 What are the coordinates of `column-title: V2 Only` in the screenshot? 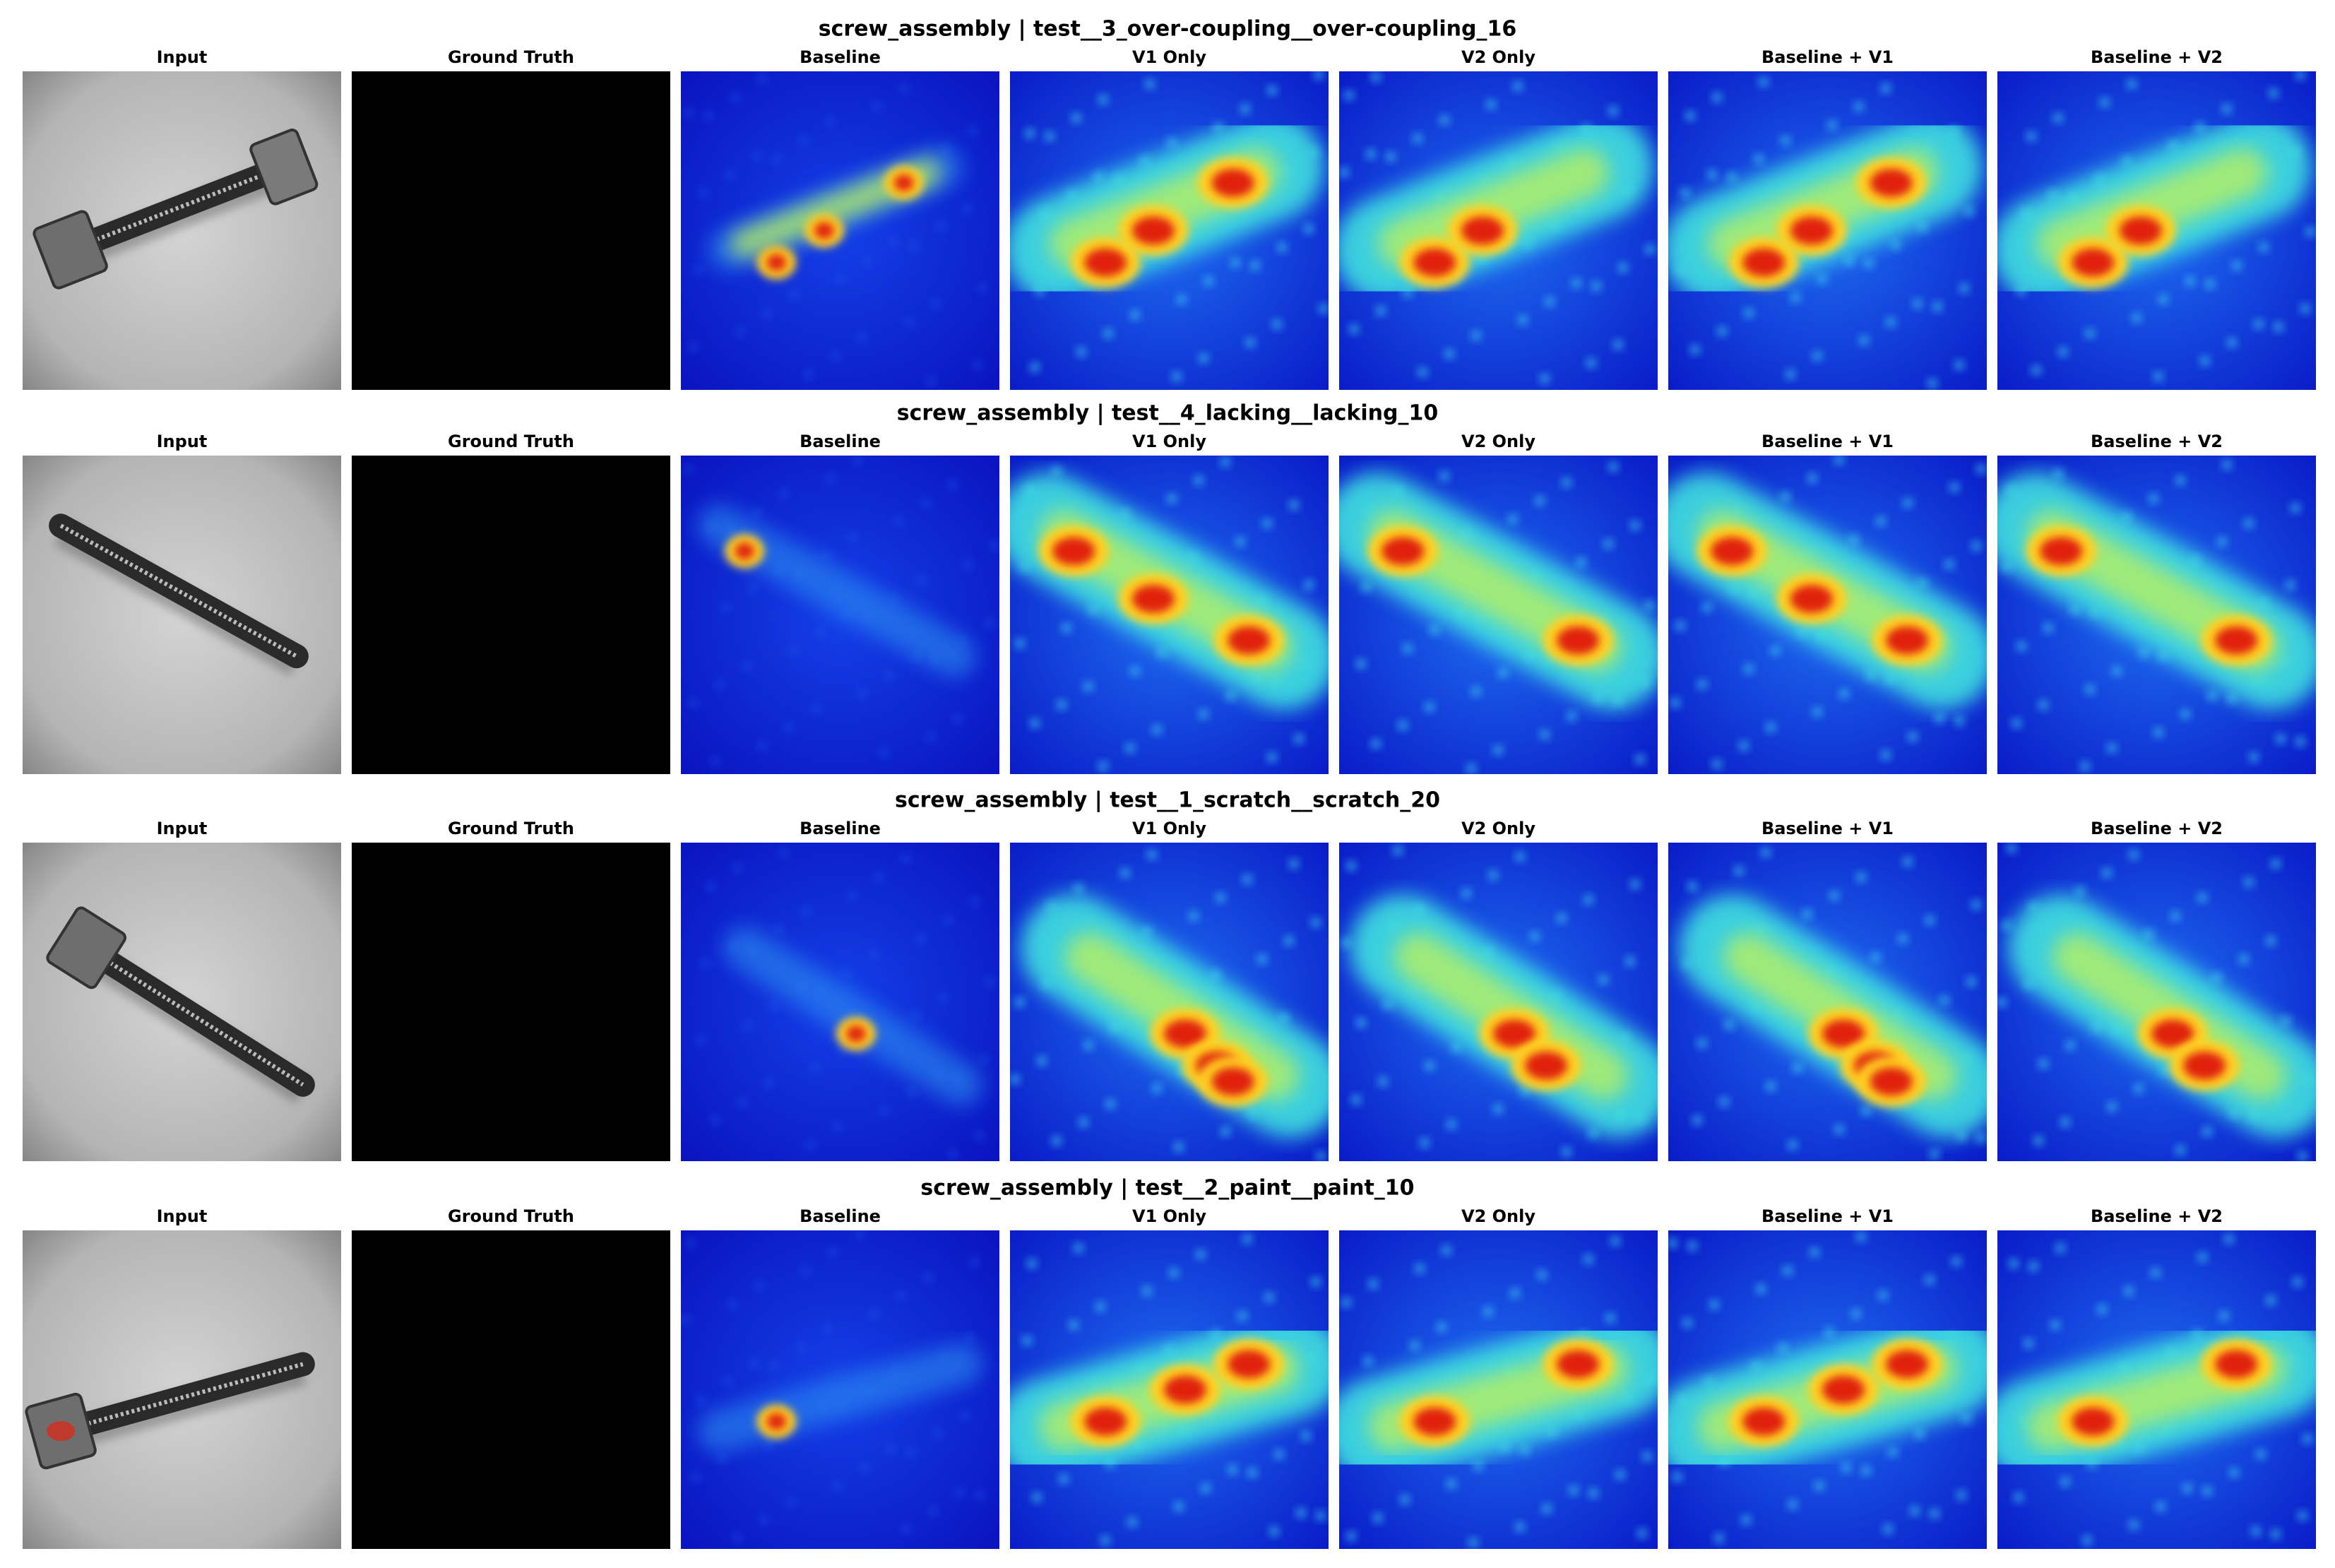 It's located at (1498, 57).